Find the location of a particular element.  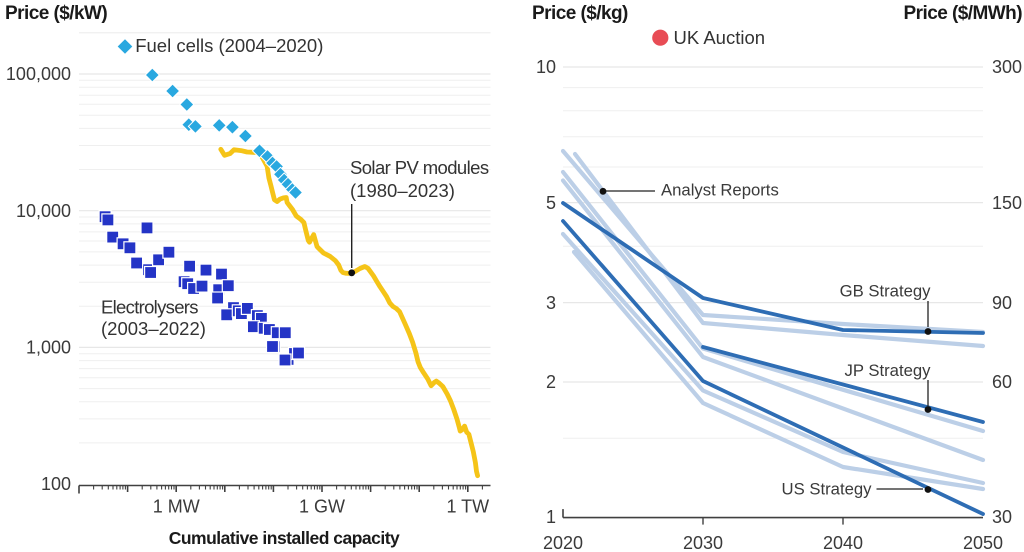

svg-text: 10 is located at coordinates (546, 67).